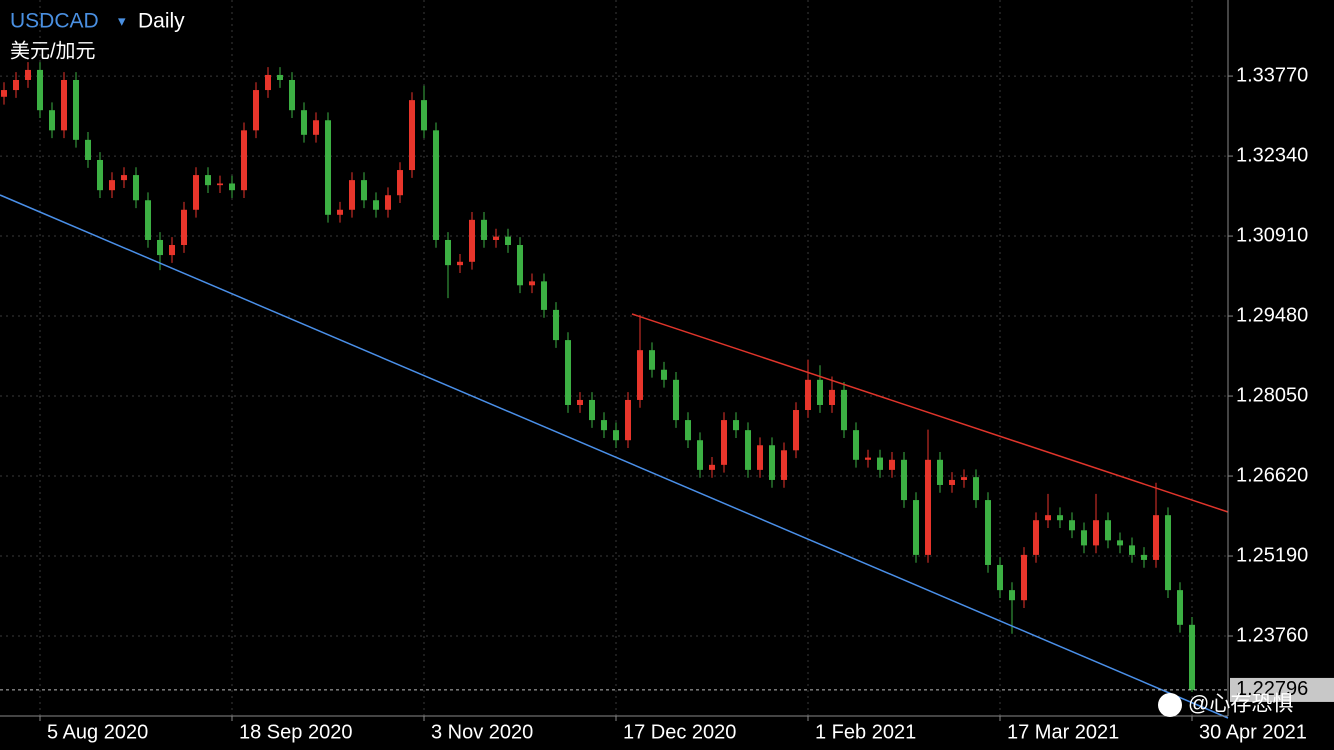 The image size is (1334, 750). Describe the element at coordinates (122, 21) in the screenshot. I see `symbol-arrow: ▾` at that location.